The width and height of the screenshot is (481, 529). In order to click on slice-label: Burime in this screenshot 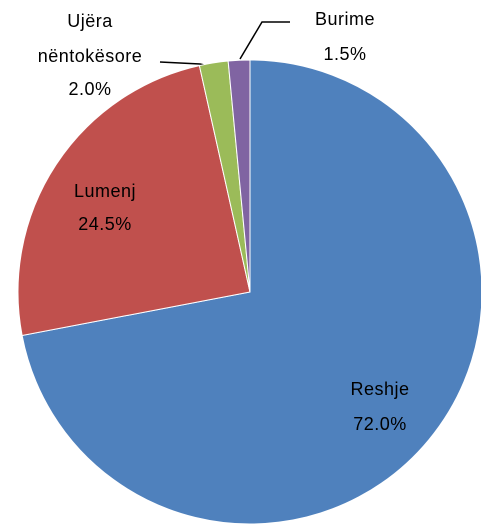, I will do `click(345, 19)`.